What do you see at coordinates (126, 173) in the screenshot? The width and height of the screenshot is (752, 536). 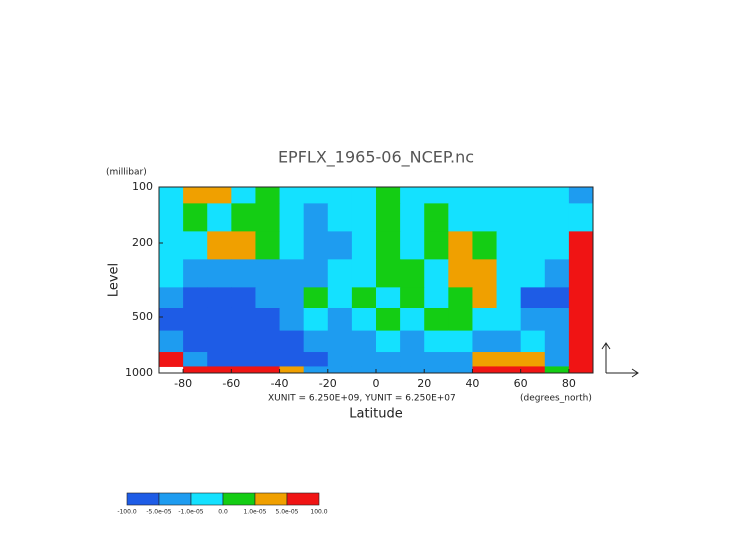 I see `y-unit: (millibar)` at bounding box center [126, 173].